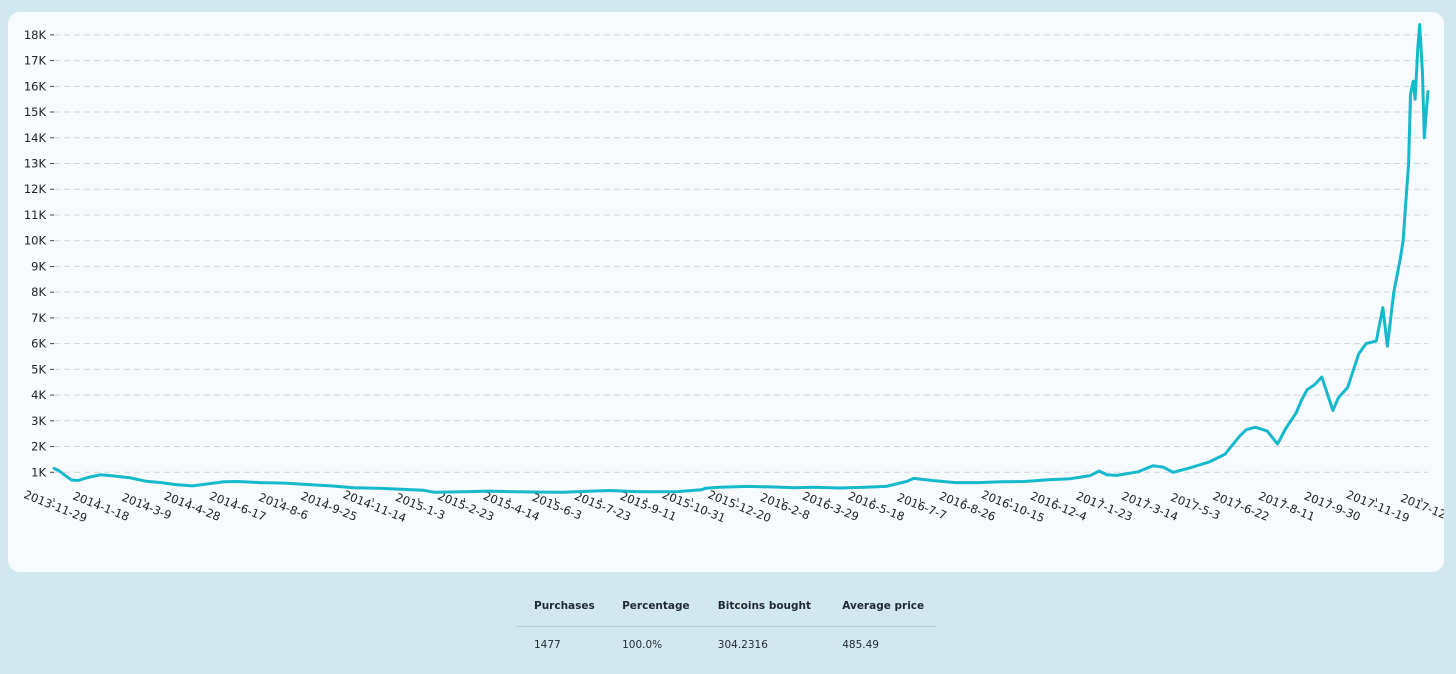  What do you see at coordinates (742, 645) in the screenshot?
I see `value-bitcoins-bought: 304.2316` at bounding box center [742, 645].